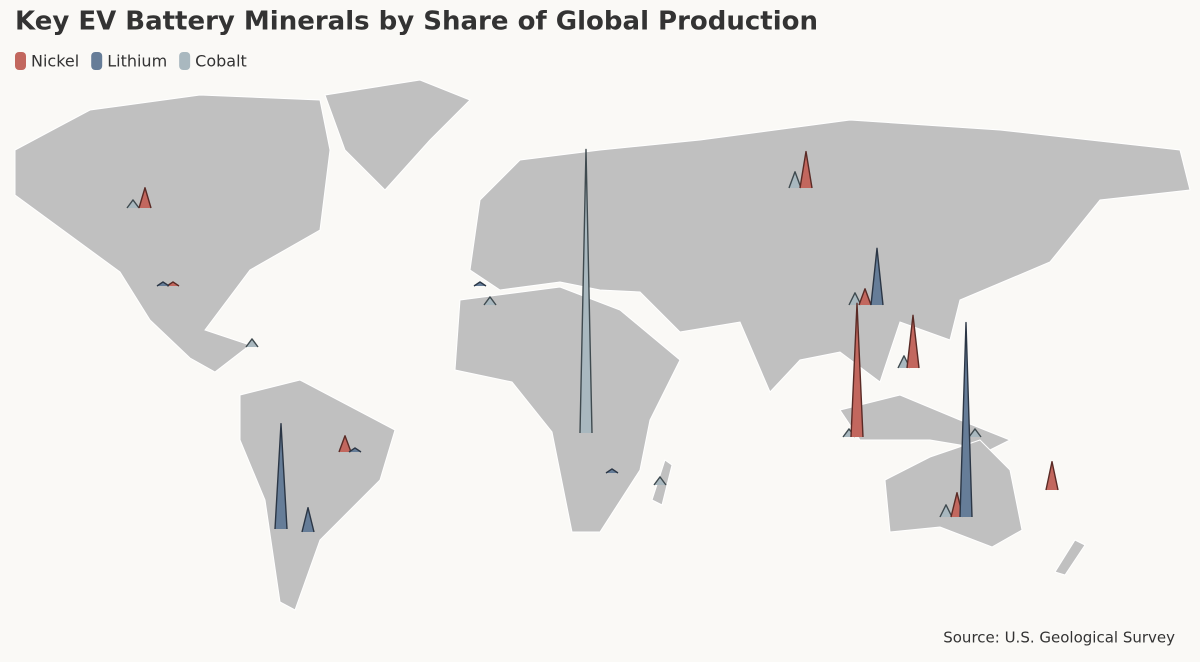 This screenshot has height=662, width=1200. What do you see at coordinates (1070, 557) in the screenshot?
I see `new-zealand` at bounding box center [1070, 557].